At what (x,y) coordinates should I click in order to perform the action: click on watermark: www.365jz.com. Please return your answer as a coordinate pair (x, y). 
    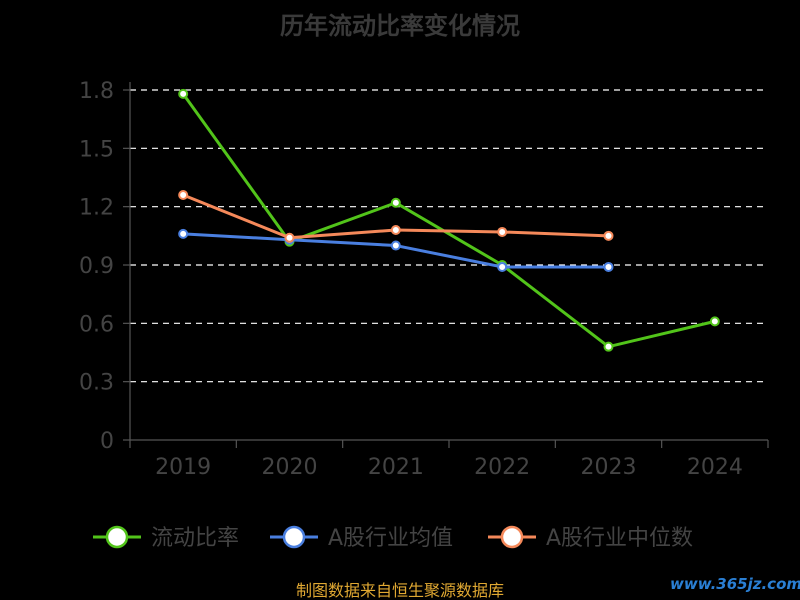
    Looking at the image, I should click on (735, 584).